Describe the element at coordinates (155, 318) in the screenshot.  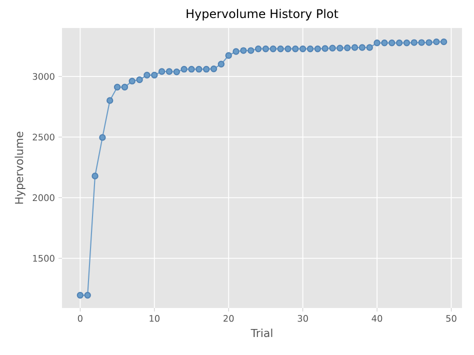
I see `x-tick-label: 10` at that location.